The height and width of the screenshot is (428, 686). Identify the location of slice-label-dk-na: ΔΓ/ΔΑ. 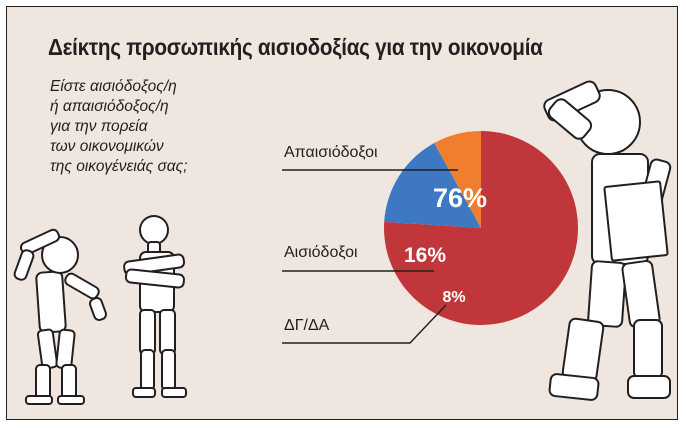
(307, 325).